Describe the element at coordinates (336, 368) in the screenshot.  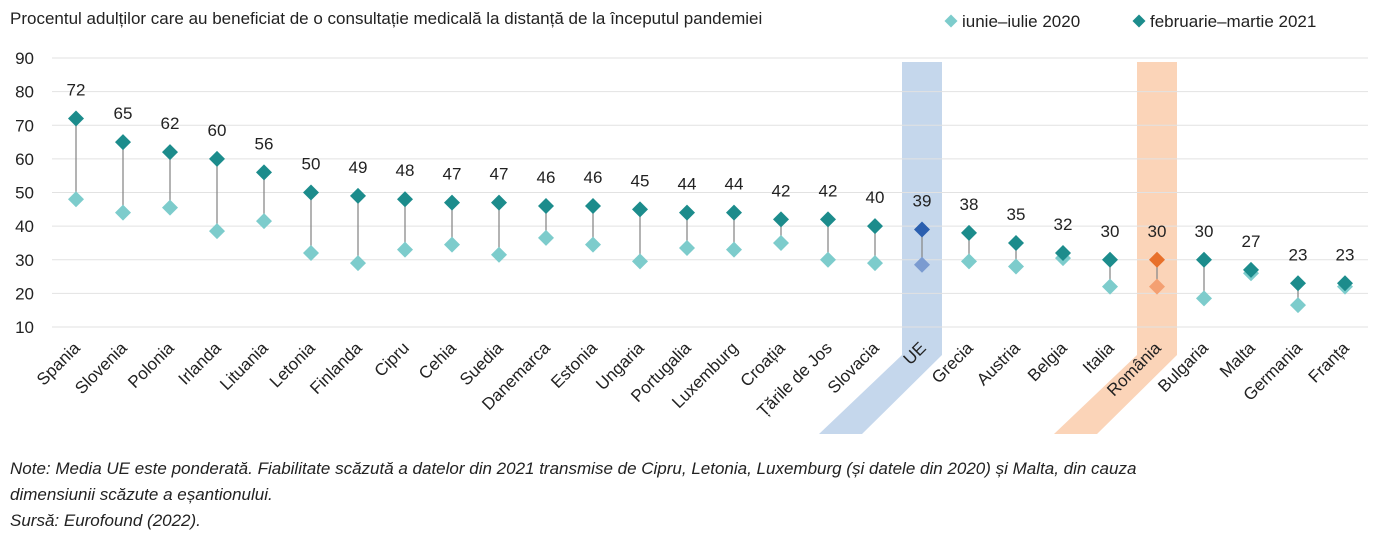
I see `x-tick-label-finlanda: Finlanda` at that location.